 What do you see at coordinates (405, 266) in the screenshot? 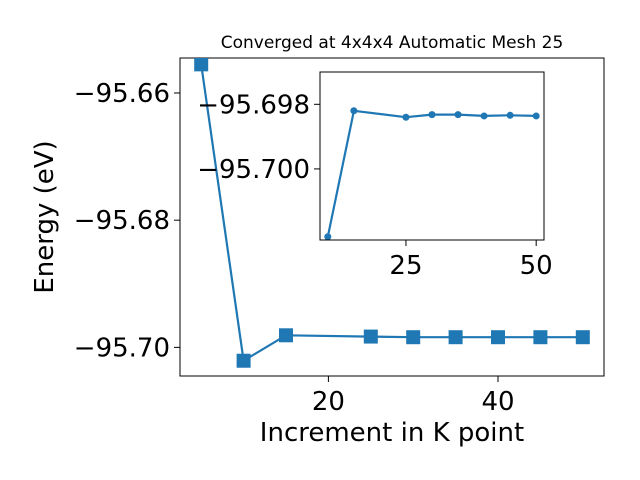
I see `inset-x-tick-label: 25` at bounding box center [405, 266].